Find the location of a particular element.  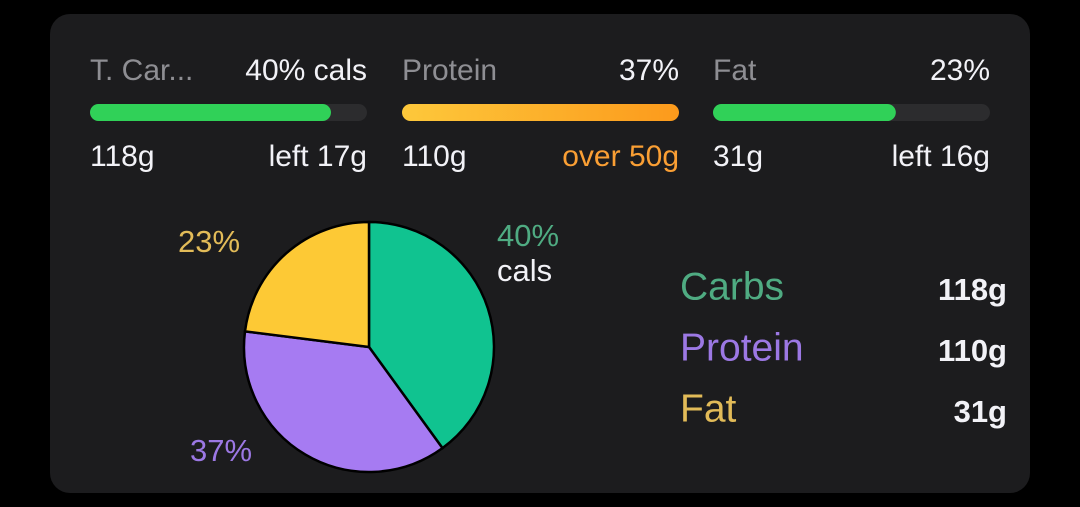

goal-name: Fat is located at coordinates (735, 70).